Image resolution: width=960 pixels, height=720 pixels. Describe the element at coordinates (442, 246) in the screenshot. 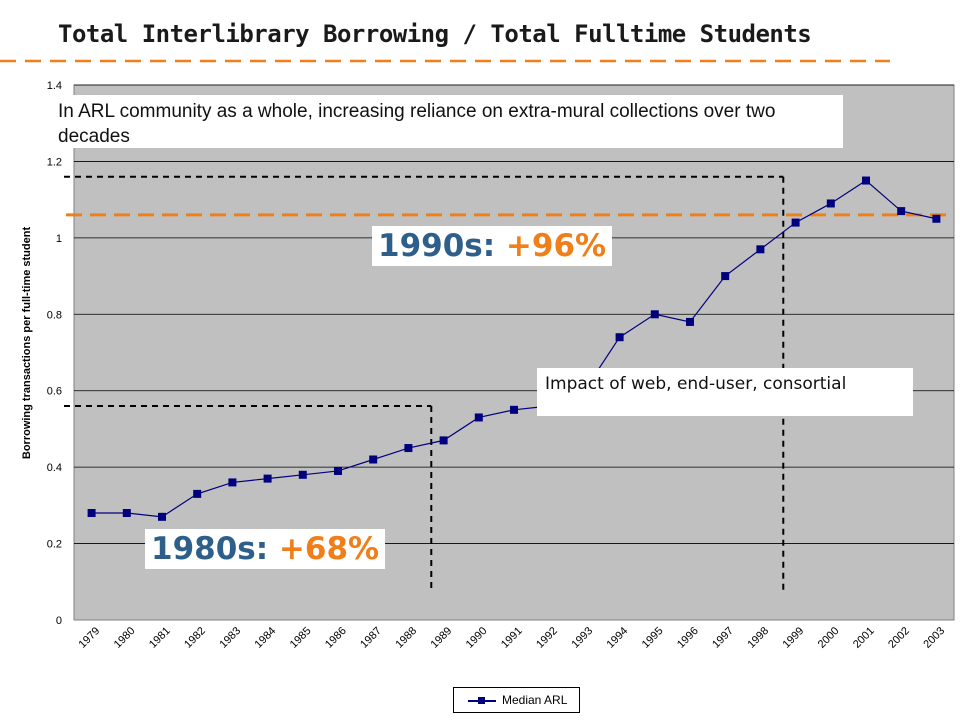

I see `decade-1990s-text: 1990s:` at that location.